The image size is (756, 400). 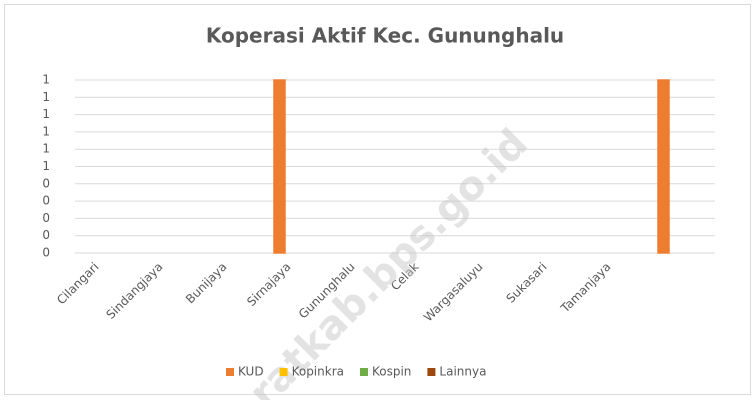 What do you see at coordinates (391, 372) in the screenshot?
I see `legend-label: Kospin` at bounding box center [391, 372].